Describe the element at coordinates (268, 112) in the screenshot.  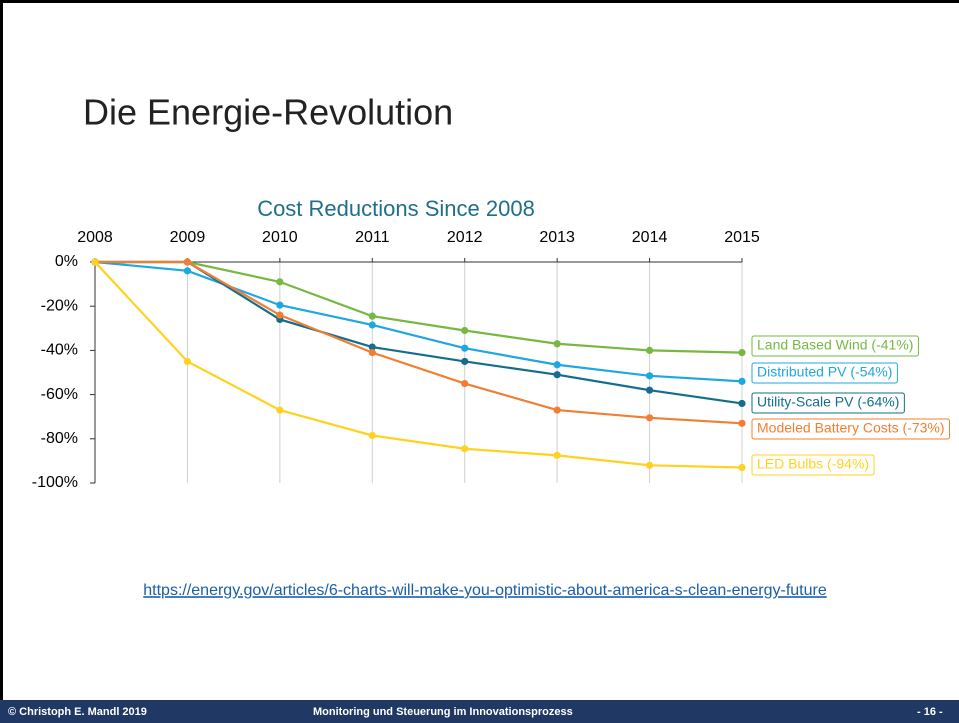
I see `slide-title: Die Energie-Revolution` at that location.